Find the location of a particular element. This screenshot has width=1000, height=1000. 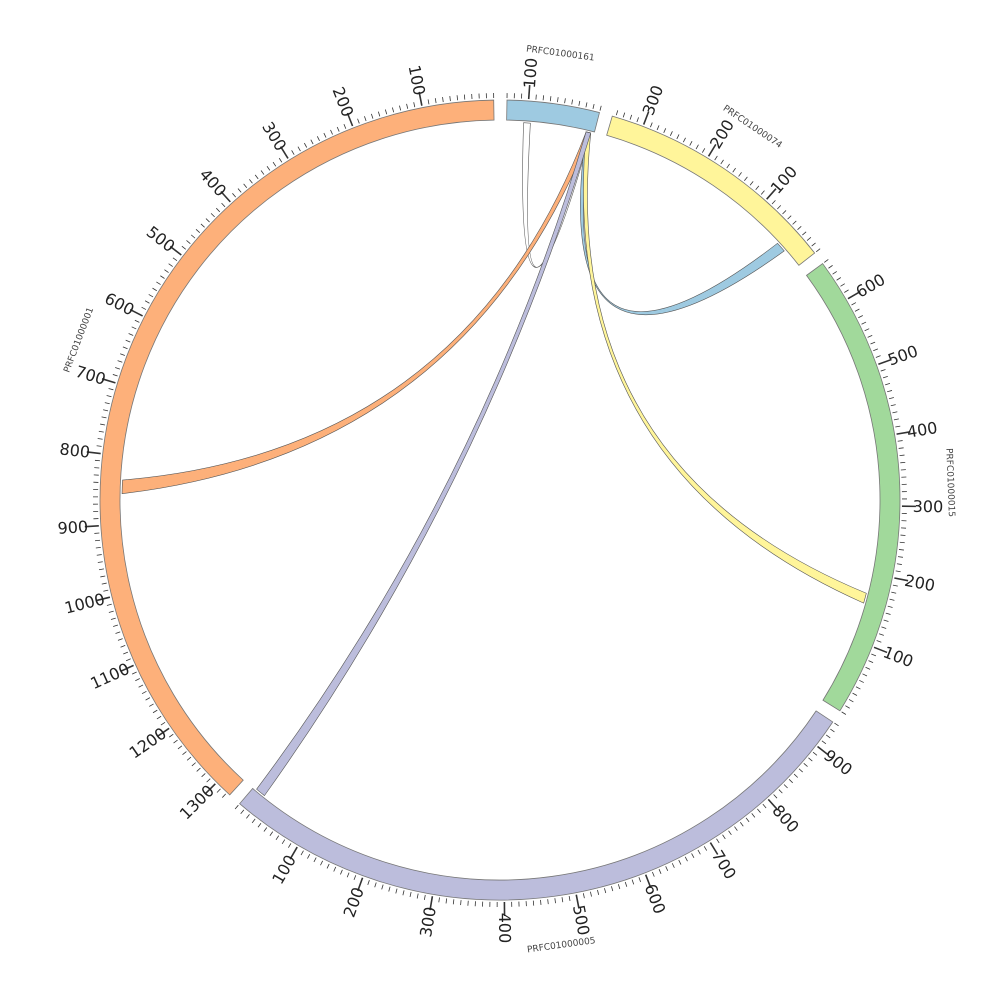

tick-label: 100 is located at coordinates (417, 80).